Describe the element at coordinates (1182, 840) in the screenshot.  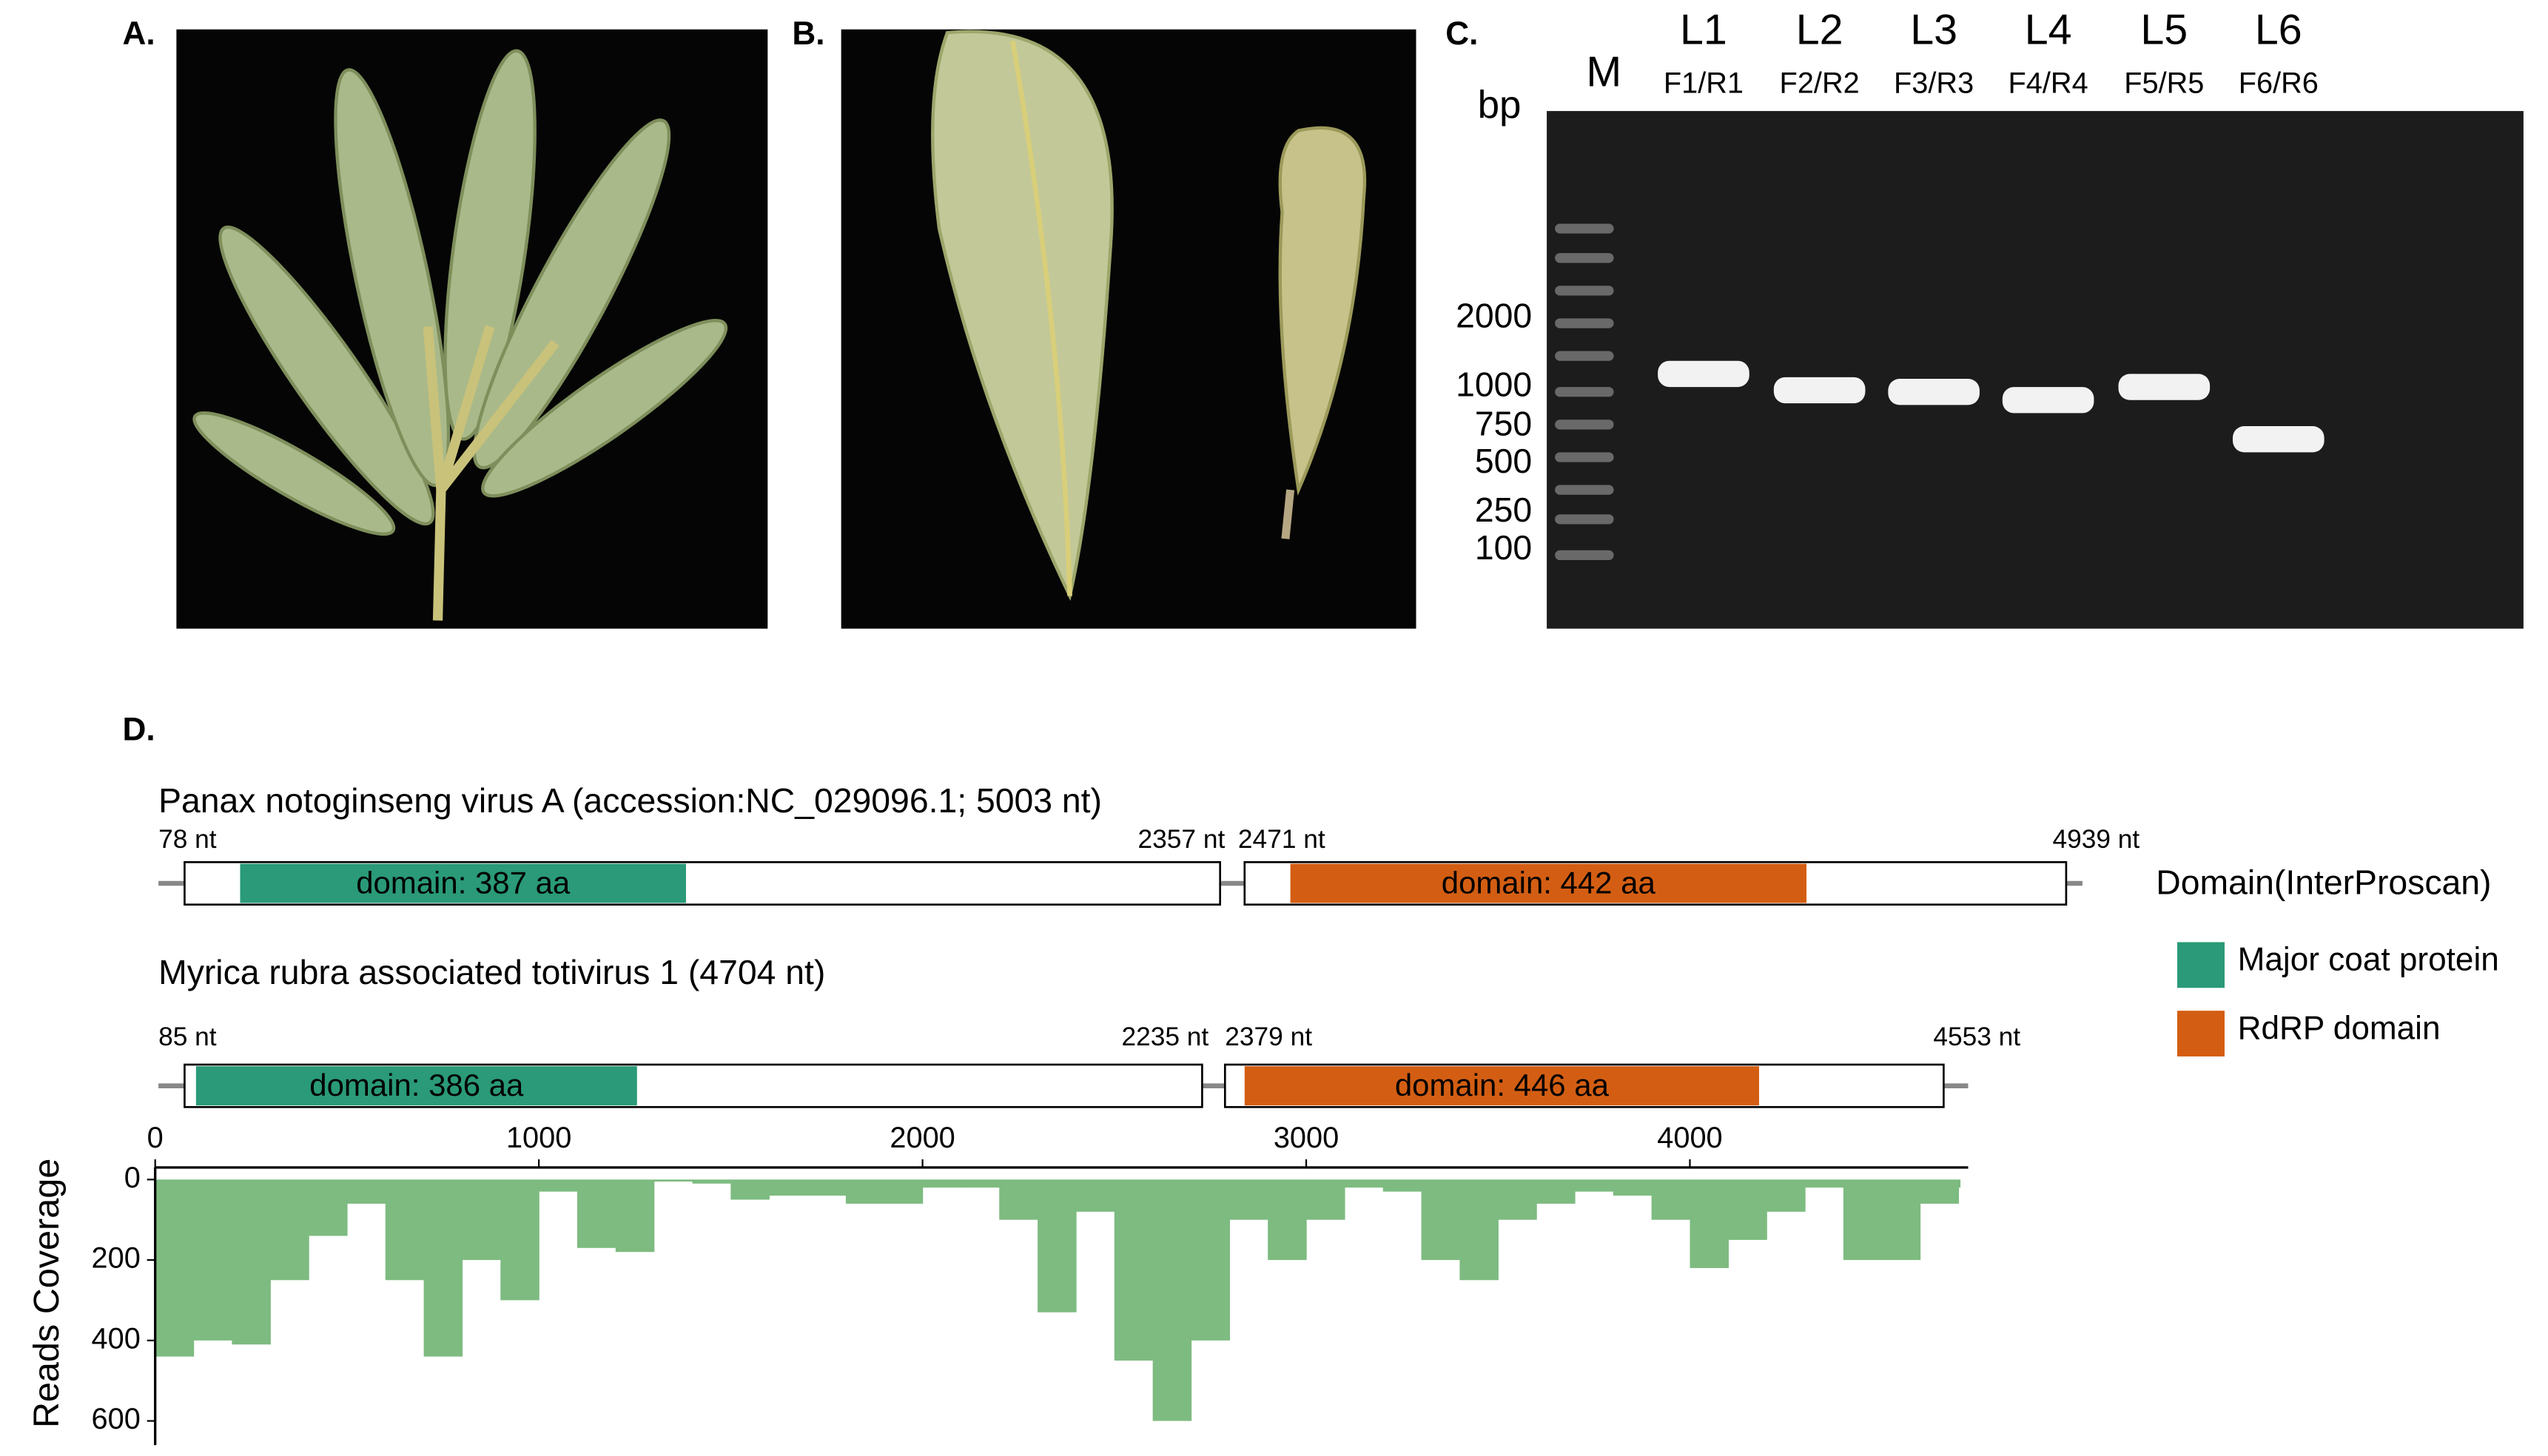
I see `position-label: 2357 nt` at that location.